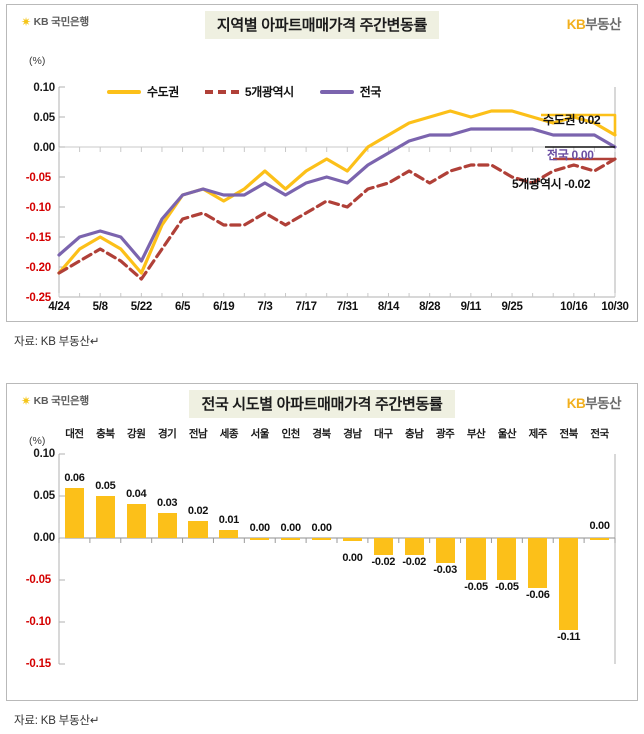 This screenshot has width=644, height=734. What do you see at coordinates (370, 92) in the screenshot?
I see `legend-label-jeonguk: 전국` at bounding box center [370, 92].